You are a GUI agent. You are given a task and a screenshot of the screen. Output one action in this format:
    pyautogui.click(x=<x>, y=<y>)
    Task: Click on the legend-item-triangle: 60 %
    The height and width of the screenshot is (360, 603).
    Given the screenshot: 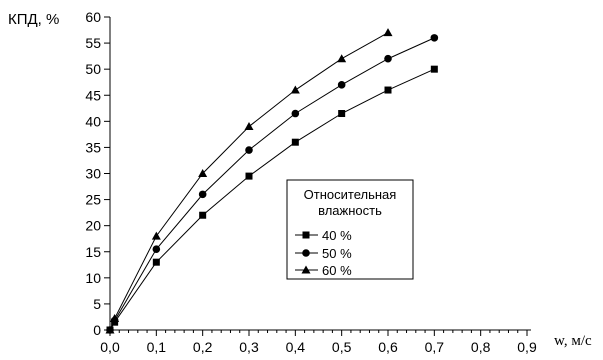 What is the action you would take?
    pyautogui.click(x=323, y=270)
    